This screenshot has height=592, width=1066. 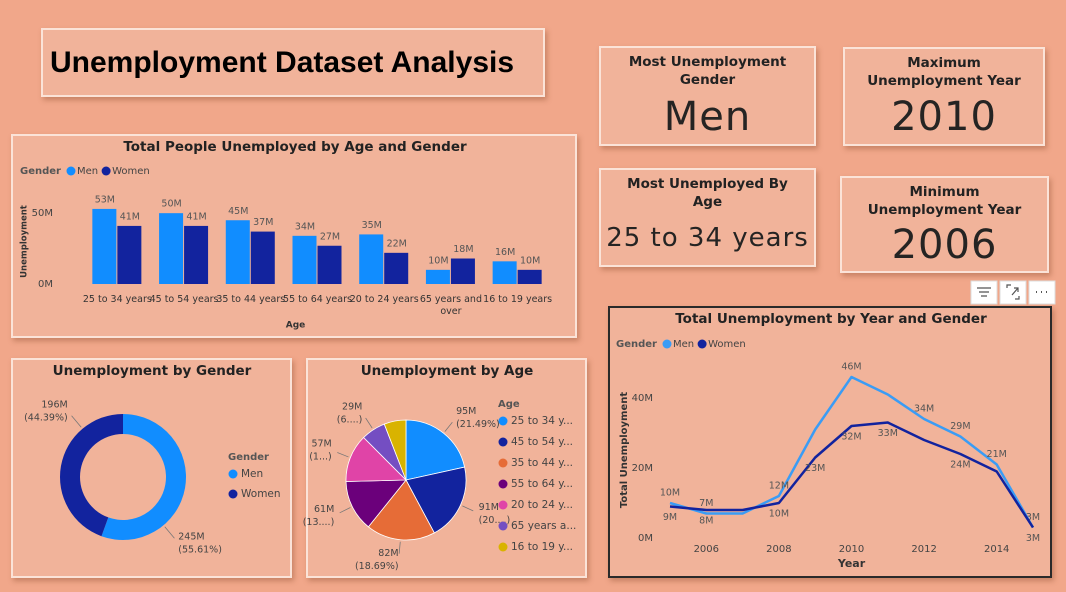 I want to click on visual-header, so click(x=1013, y=292).